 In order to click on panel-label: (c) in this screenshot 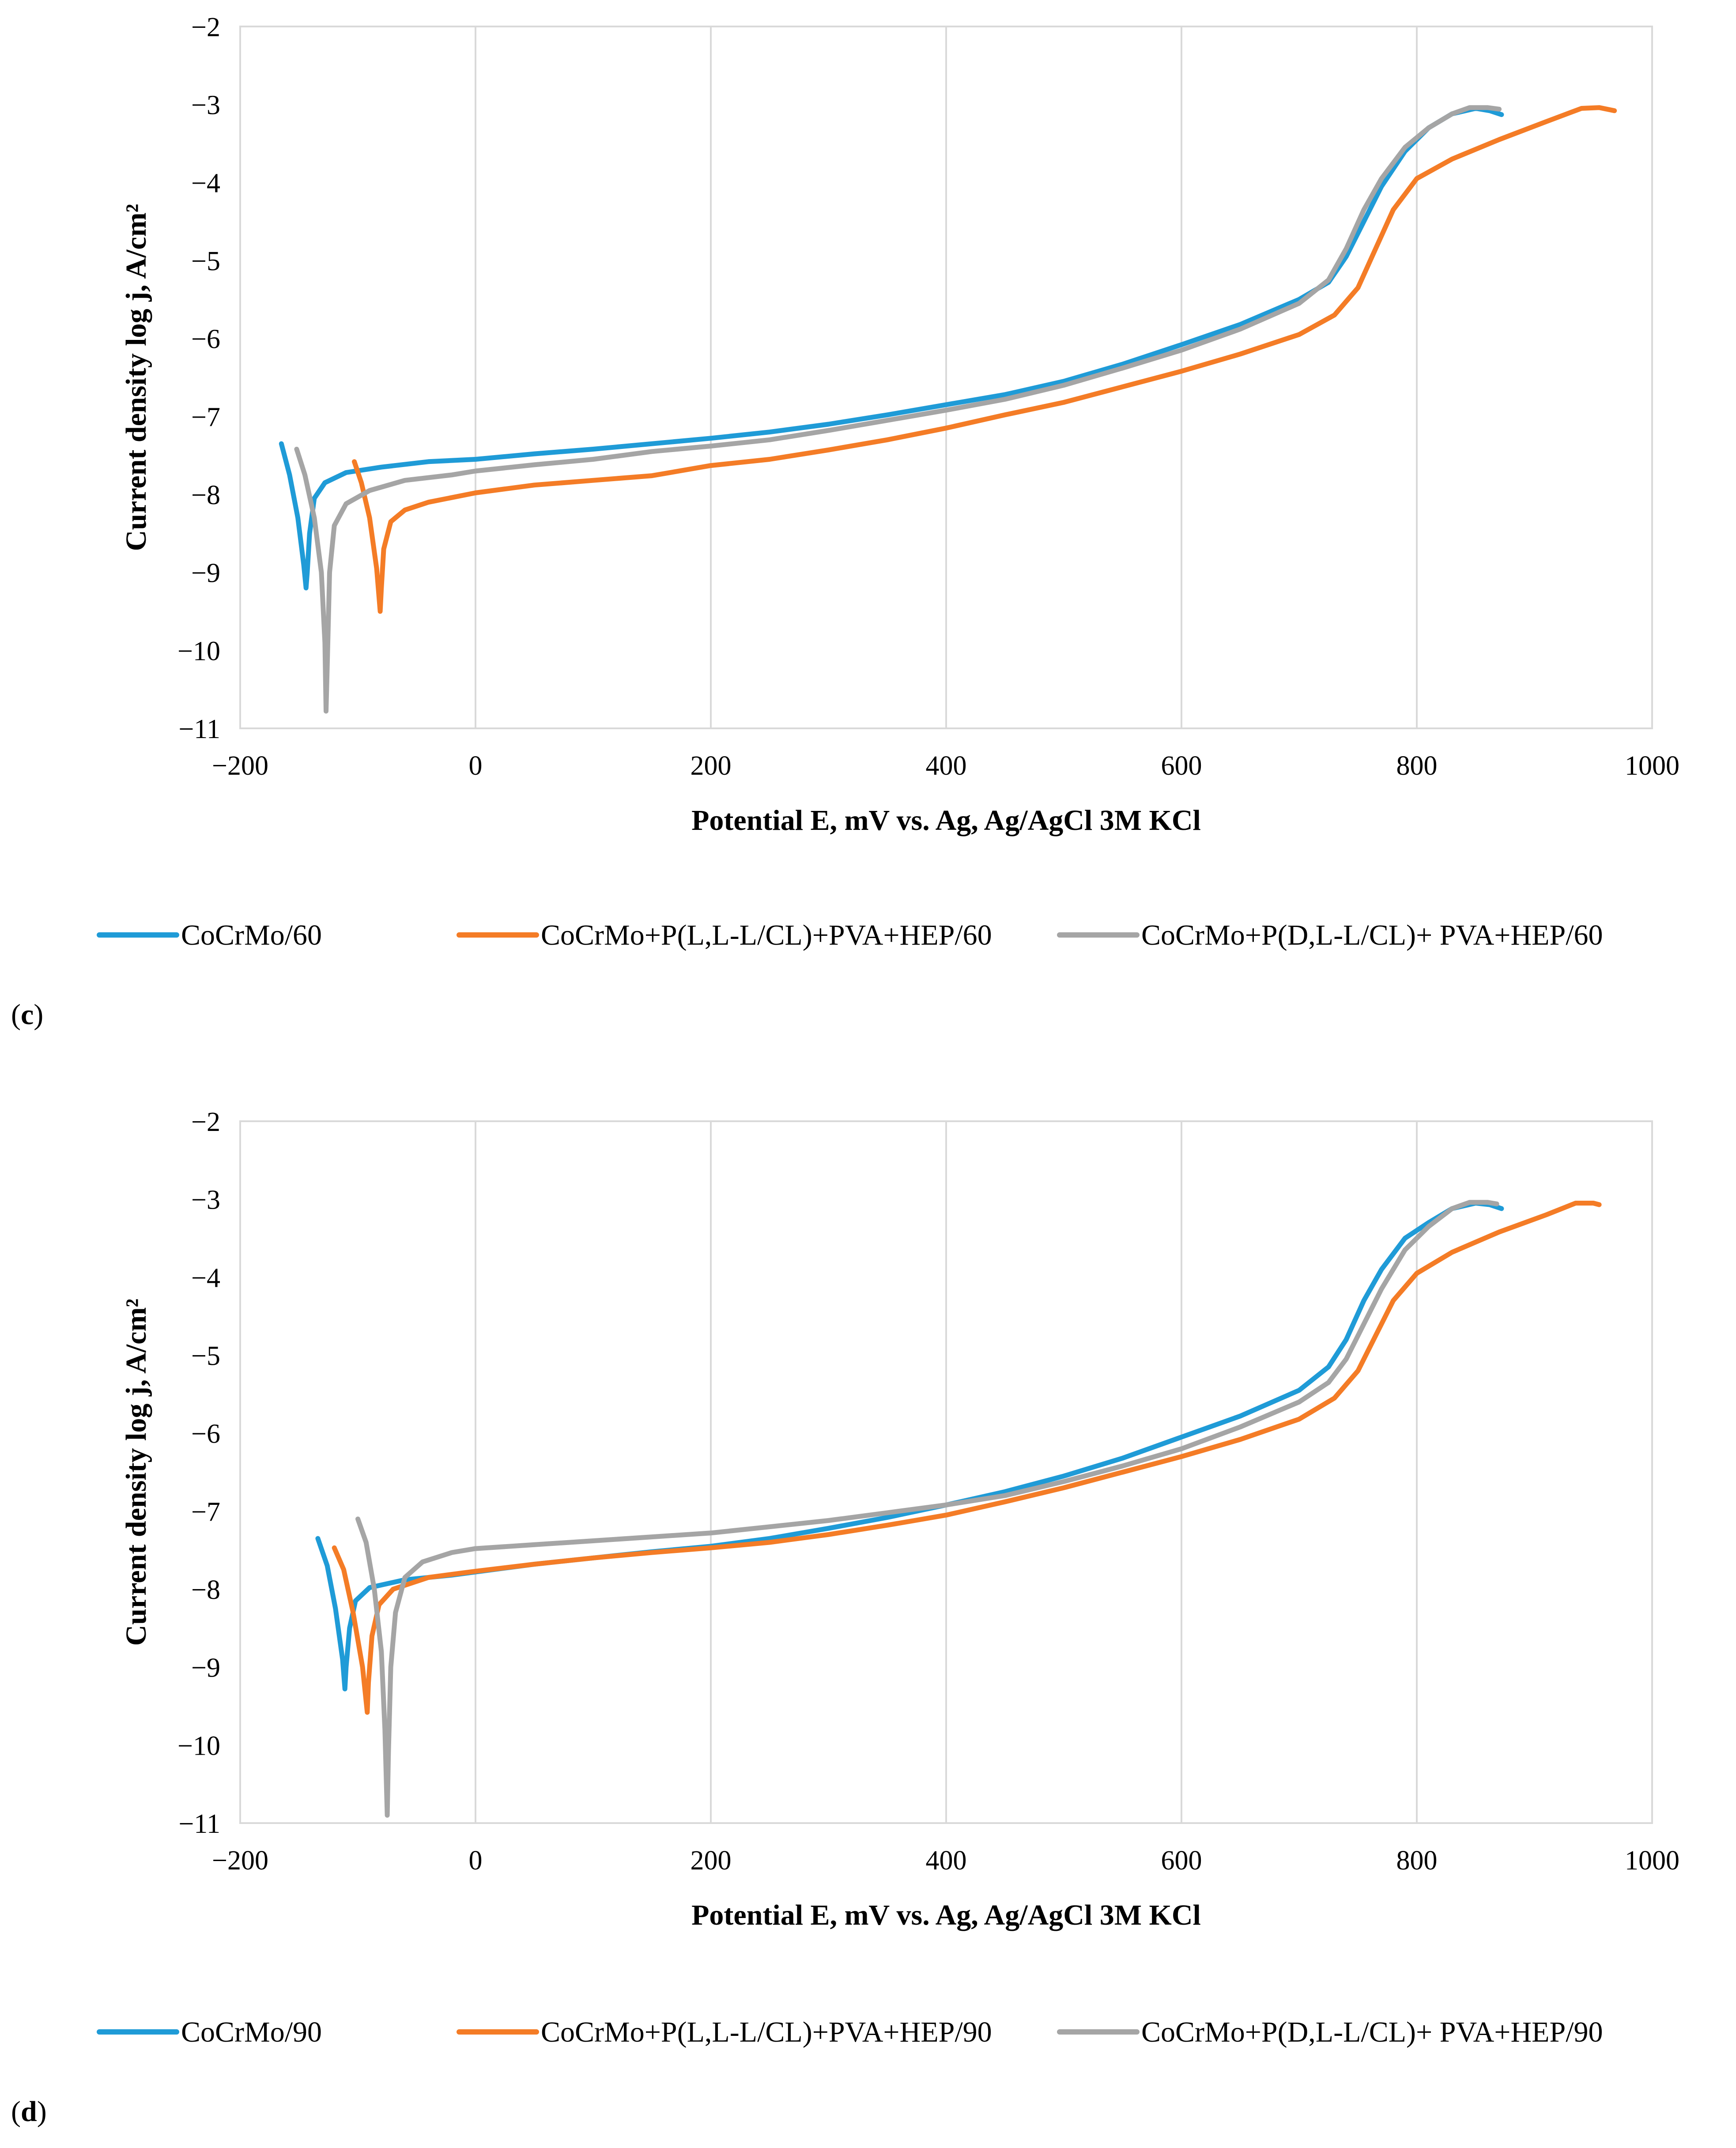, I will do `click(27, 1015)`.